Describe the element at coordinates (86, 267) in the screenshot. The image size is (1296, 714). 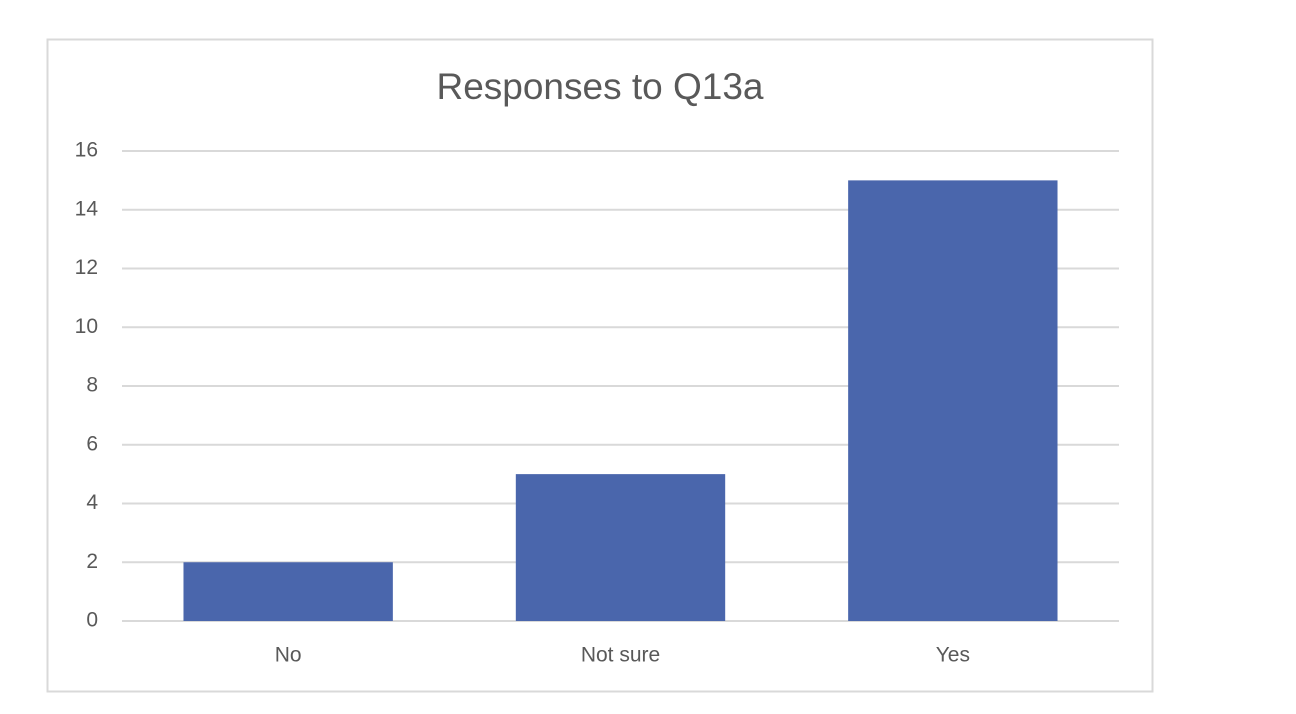
I see `y-tick-label: 12` at that location.